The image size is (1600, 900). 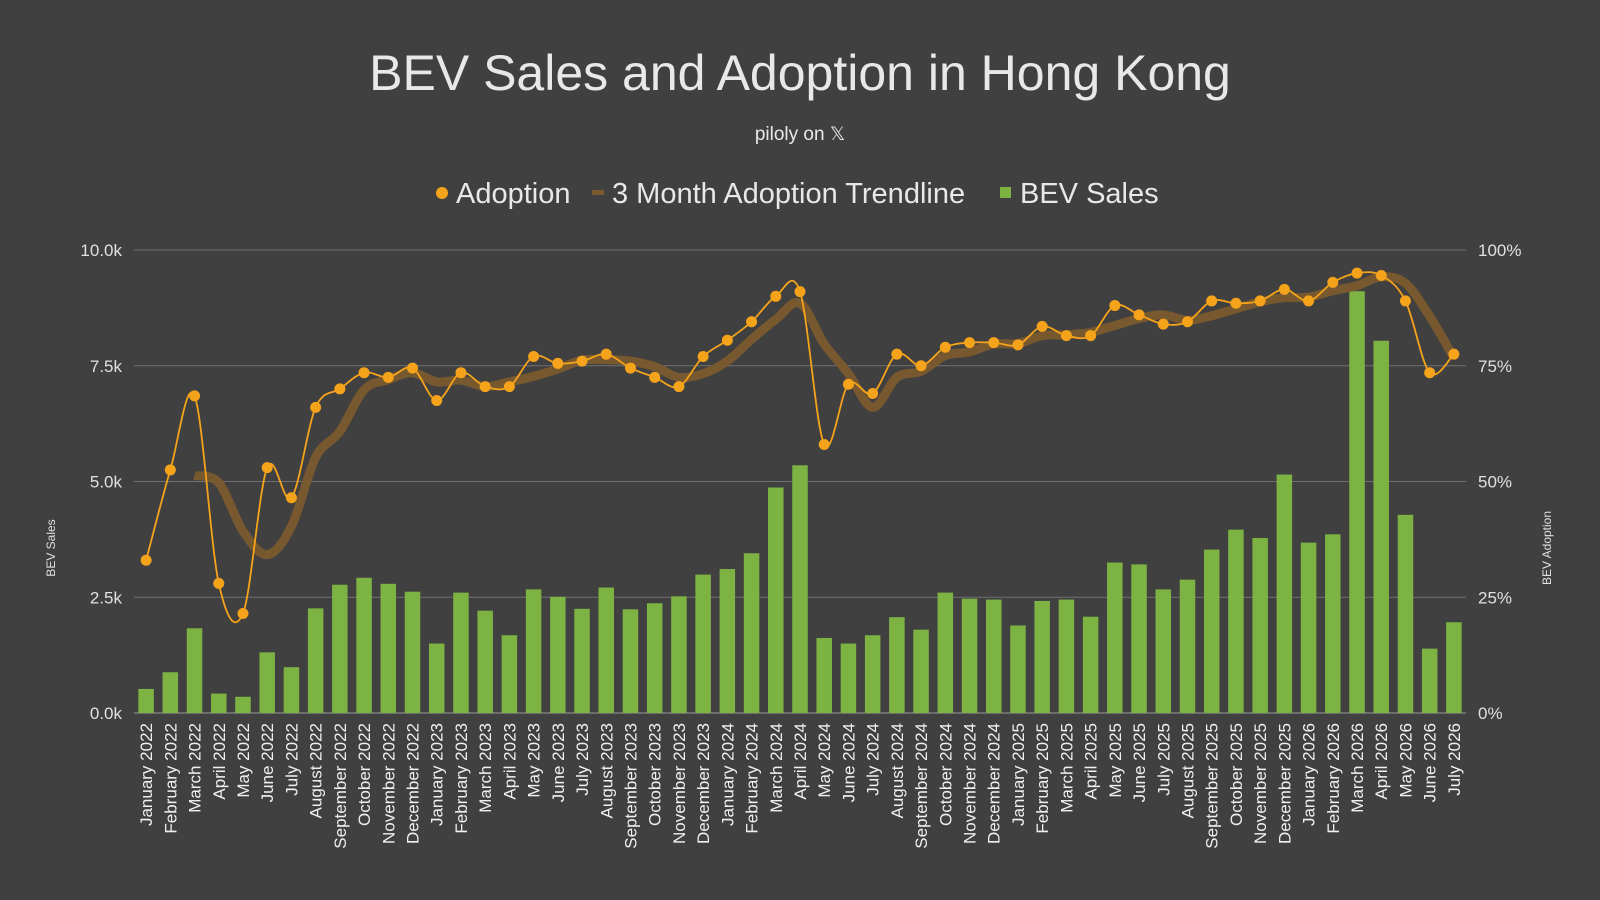 I want to click on y-tick-label-left: 5.0k, so click(x=106, y=482).